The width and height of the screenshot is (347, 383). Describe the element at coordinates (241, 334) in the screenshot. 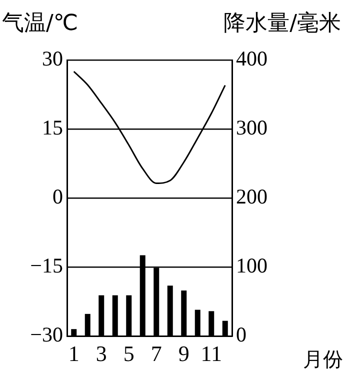

I see `y2-tick-label: 0` at that location.